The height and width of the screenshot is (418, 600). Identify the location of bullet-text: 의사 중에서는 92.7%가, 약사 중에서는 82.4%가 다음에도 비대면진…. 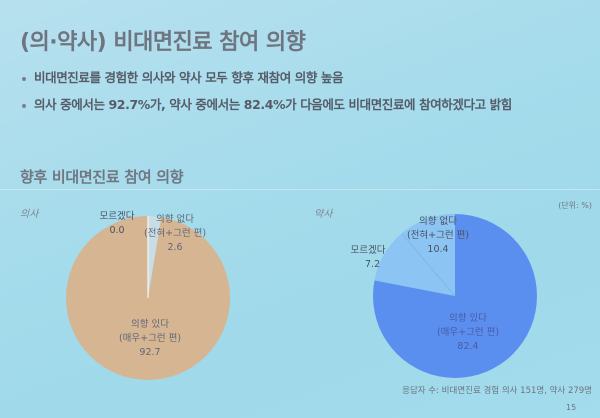
(273, 104).